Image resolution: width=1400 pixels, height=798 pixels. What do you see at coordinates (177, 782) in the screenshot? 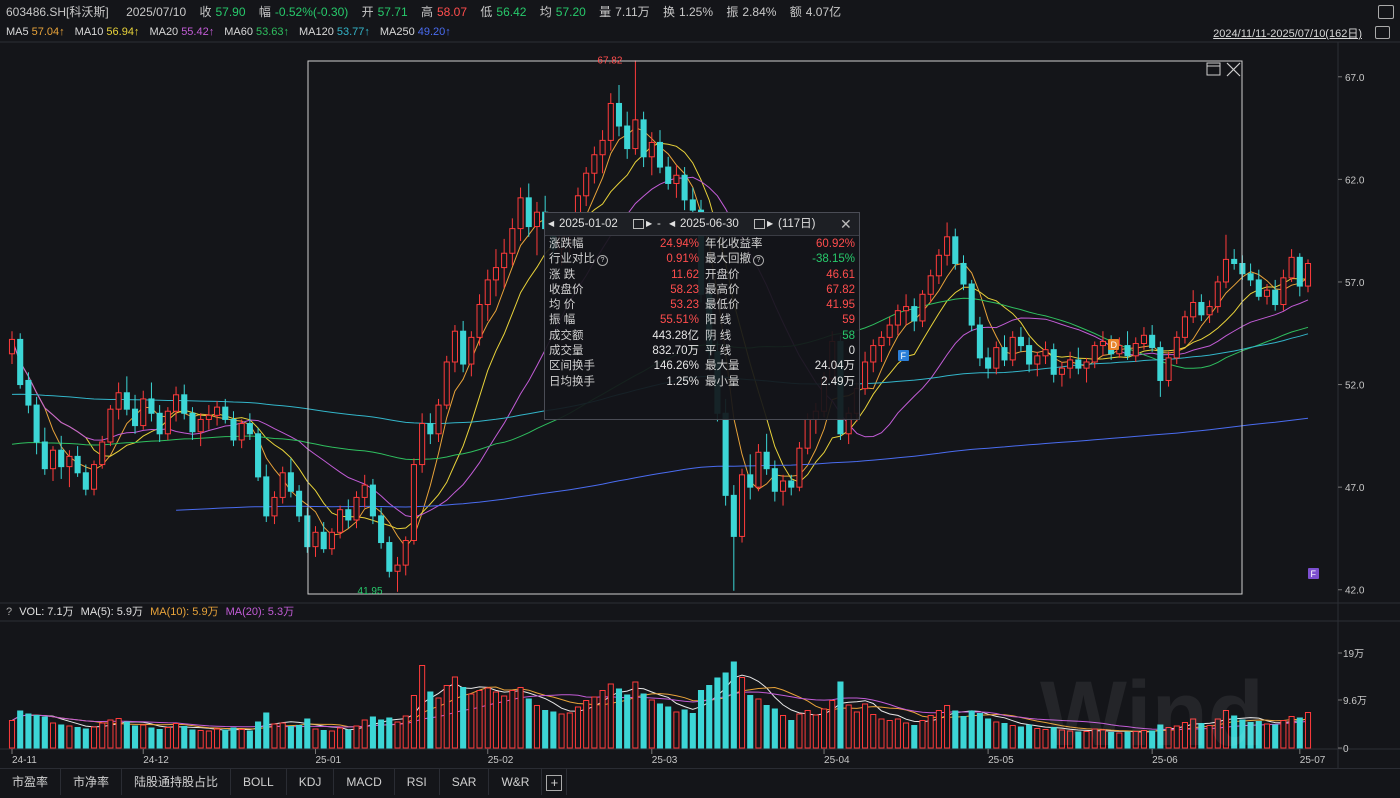
I see `tab-2: 陆股通持股占比` at bounding box center [177, 782].